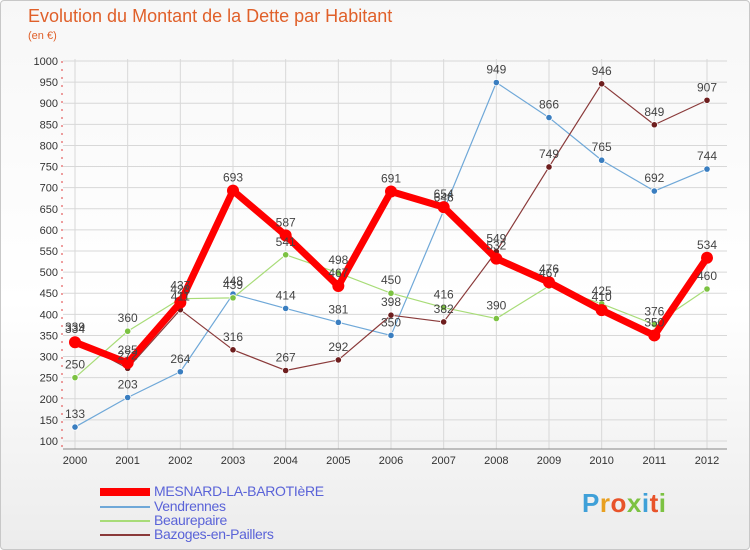 The height and width of the screenshot is (550, 750). Describe the element at coordinates (49, 358) in the screenshot. I see `y-tick-label: 300` at that location.